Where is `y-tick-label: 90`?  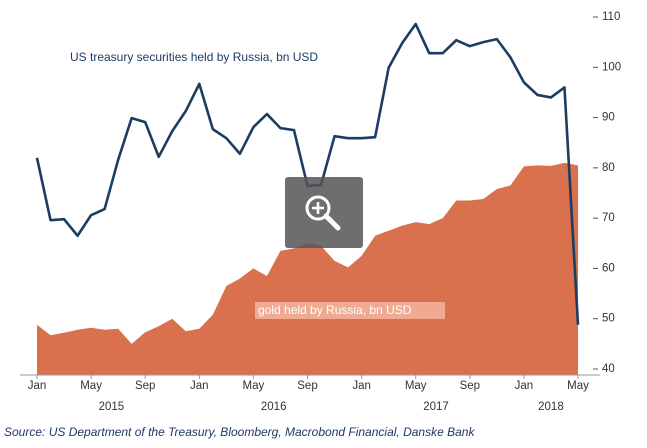 y-tick-label: 90 is located at coordinates (608, 118).